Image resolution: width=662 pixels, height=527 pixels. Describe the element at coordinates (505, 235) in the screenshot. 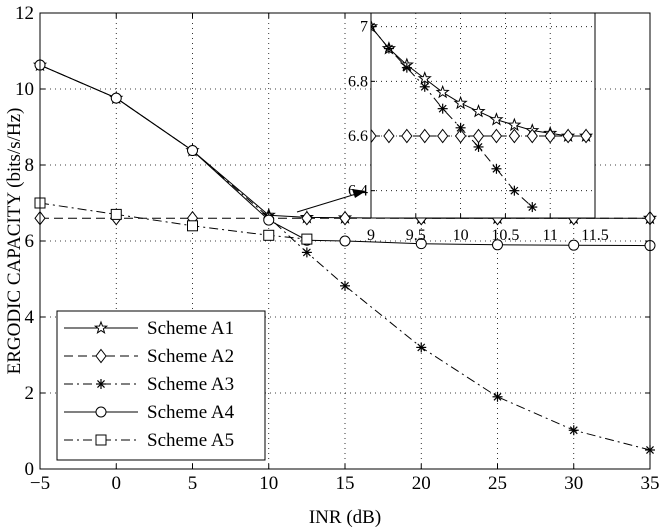

I see `inset-x-tick-label: 10.5` at that location.